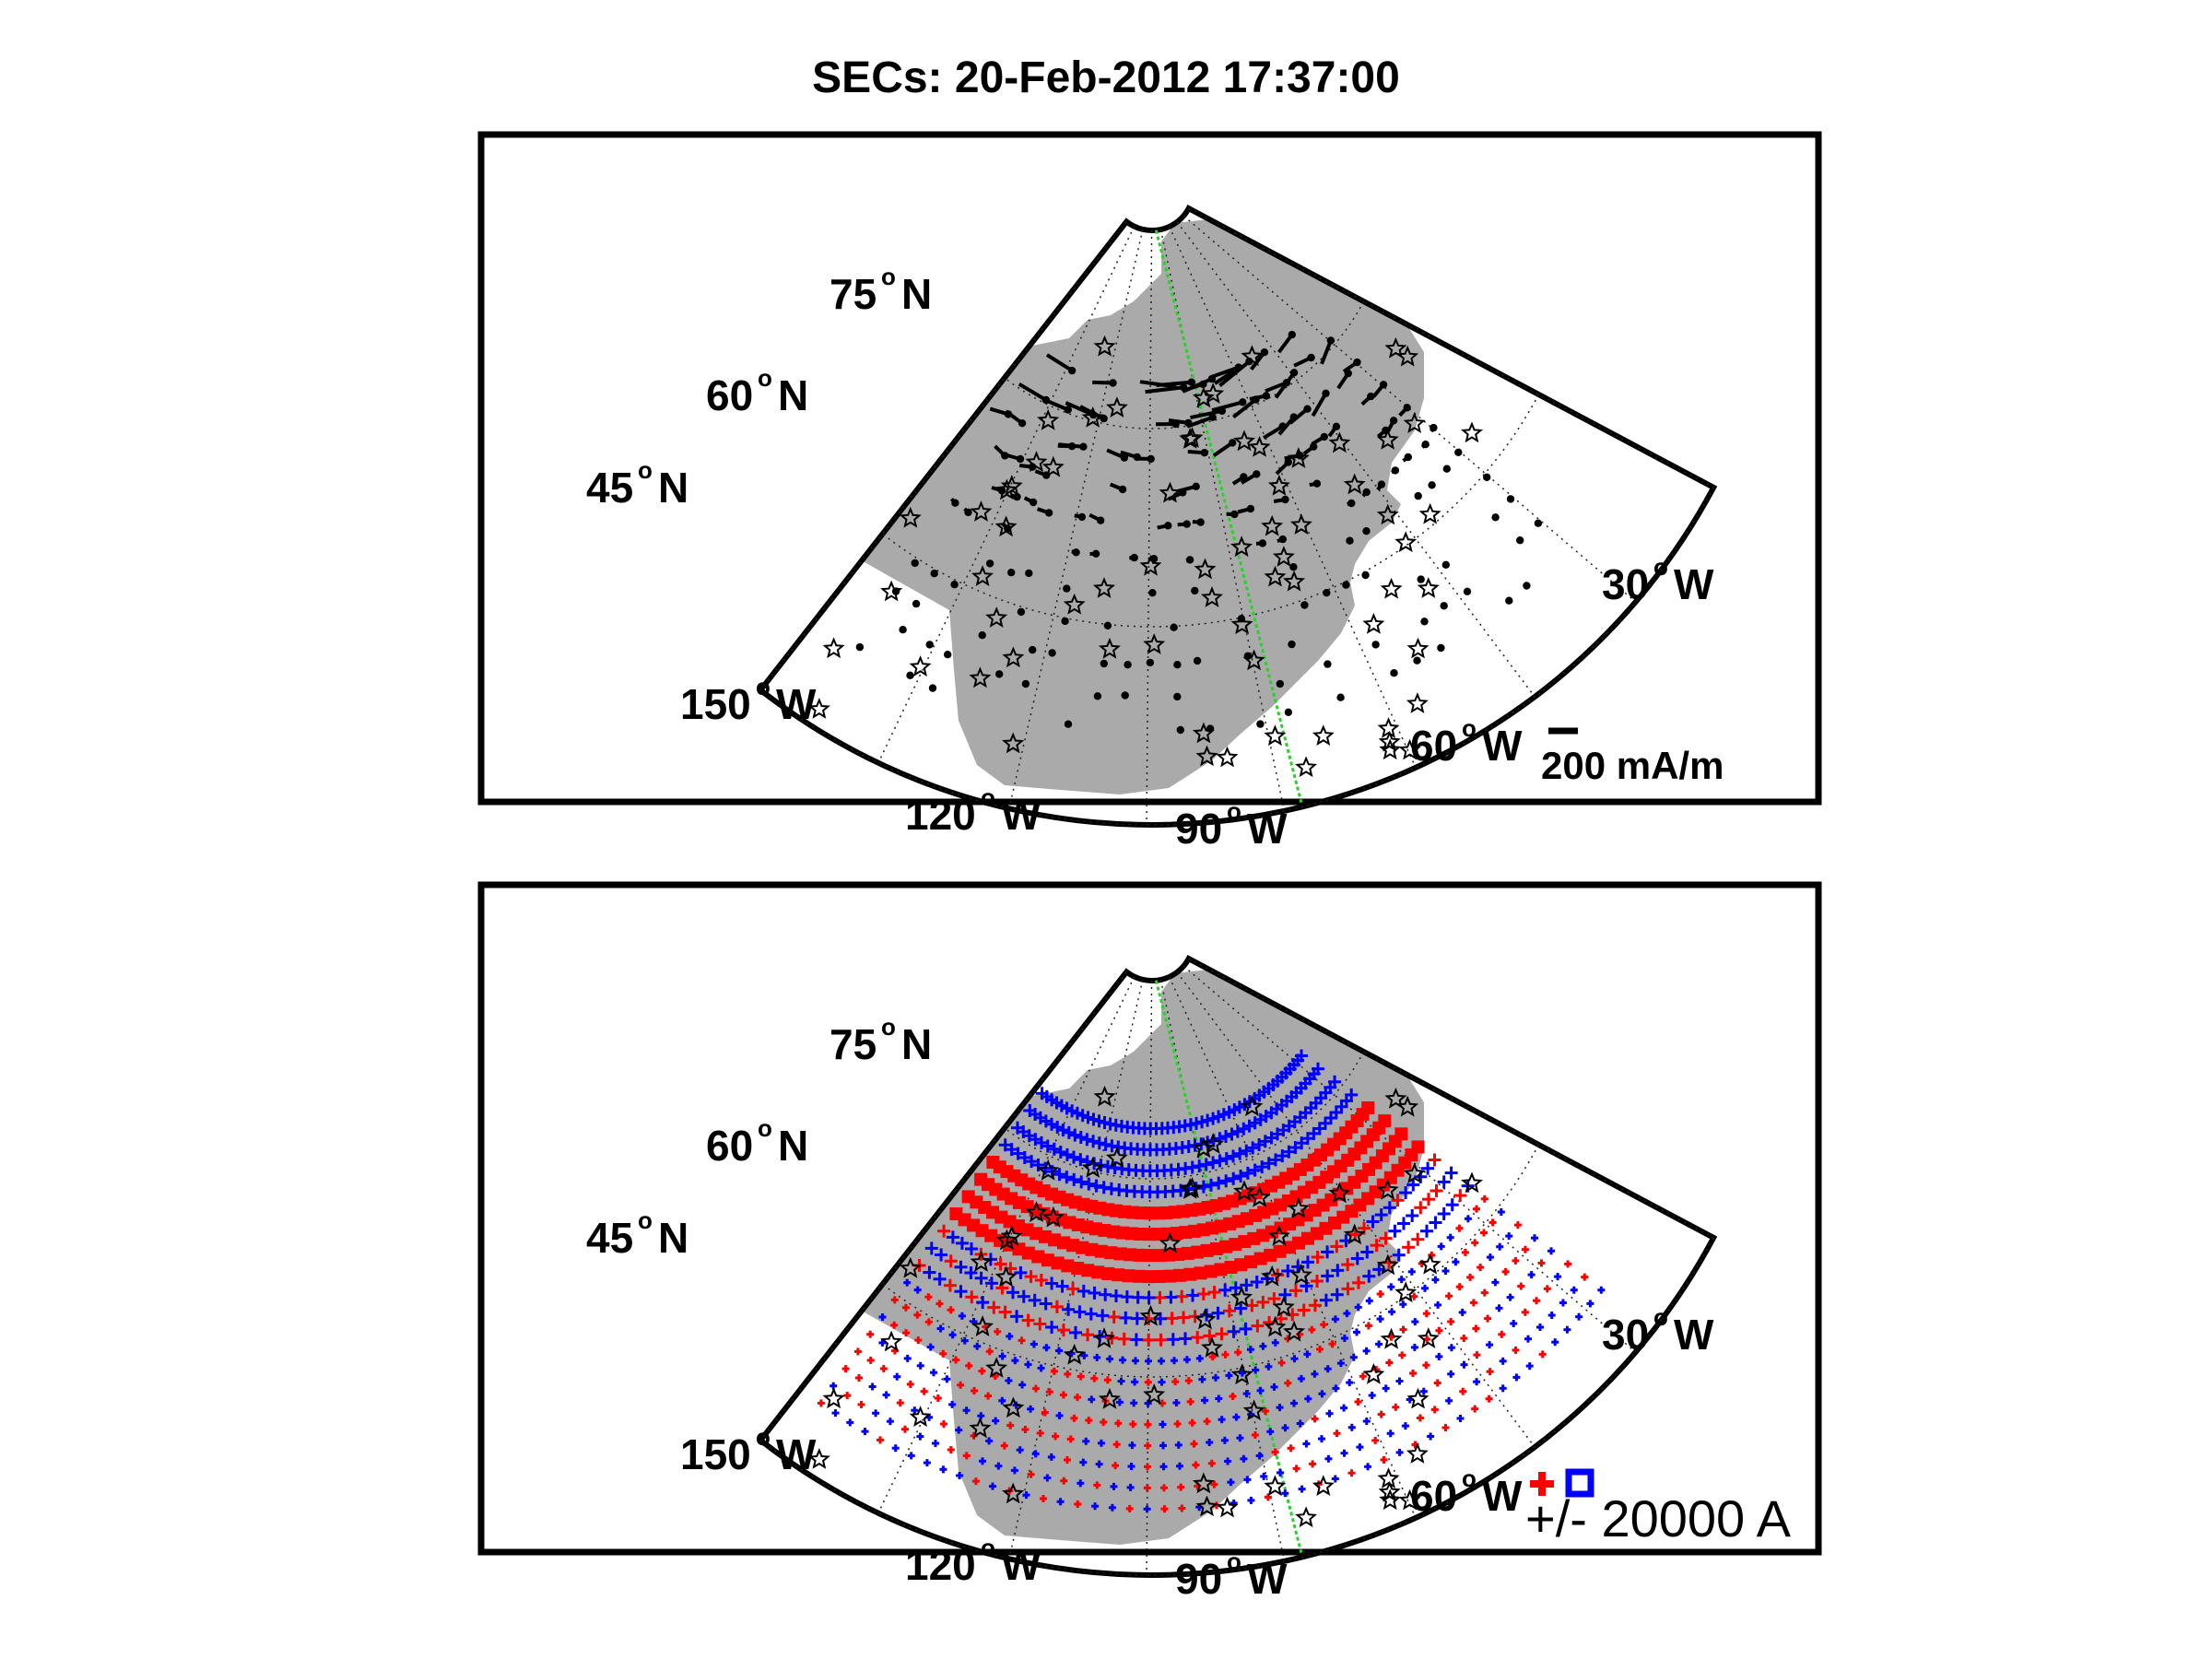 The width and height of the screenshot is (2212, 1659). What do you see at coordinates (1092, 501) in the screenshot?
I see `land-mass` at bounding box center [1092, 501].